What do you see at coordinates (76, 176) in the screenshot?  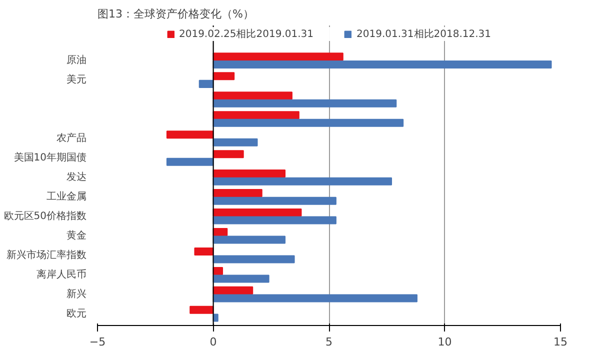 I see `y-tick-label: 发达` at bounding box center [76, 176].